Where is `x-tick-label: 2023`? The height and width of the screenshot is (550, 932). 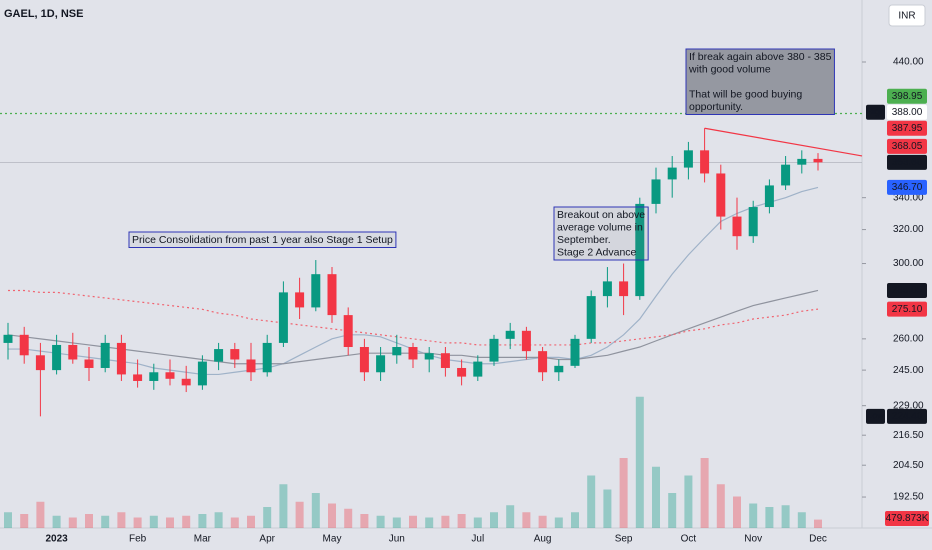 x-tick-label: 2023 is located at coordinates (56, 539).